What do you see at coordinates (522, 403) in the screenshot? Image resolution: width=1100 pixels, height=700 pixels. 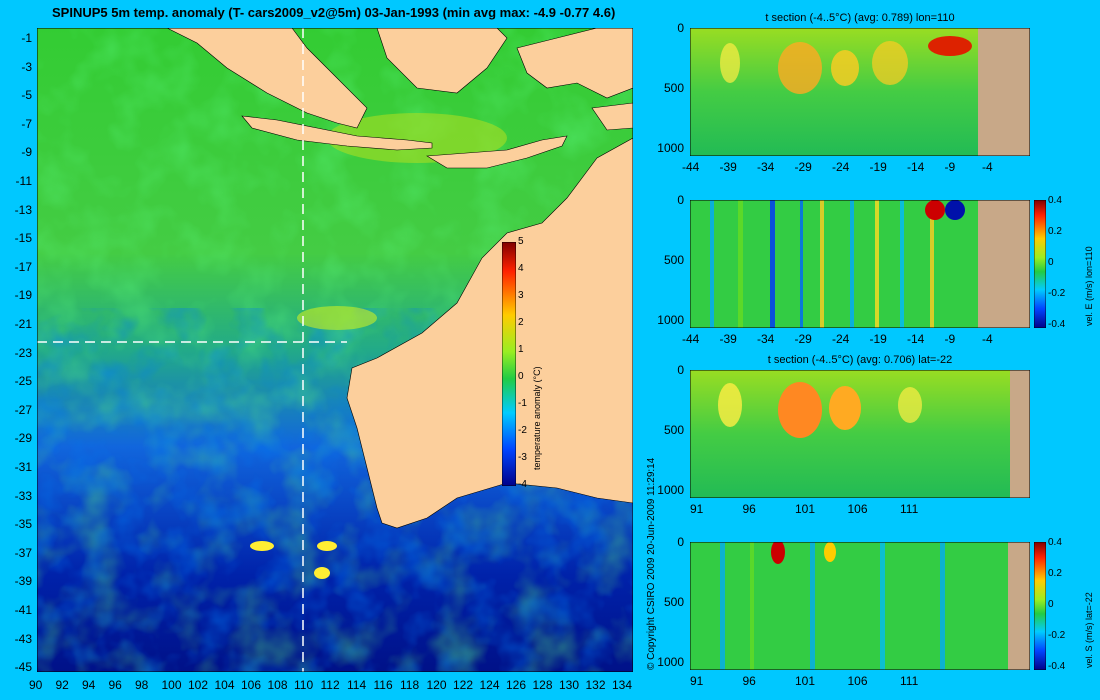 I see `map-colorbar-tick: -1` at bounding box center [522, 403].